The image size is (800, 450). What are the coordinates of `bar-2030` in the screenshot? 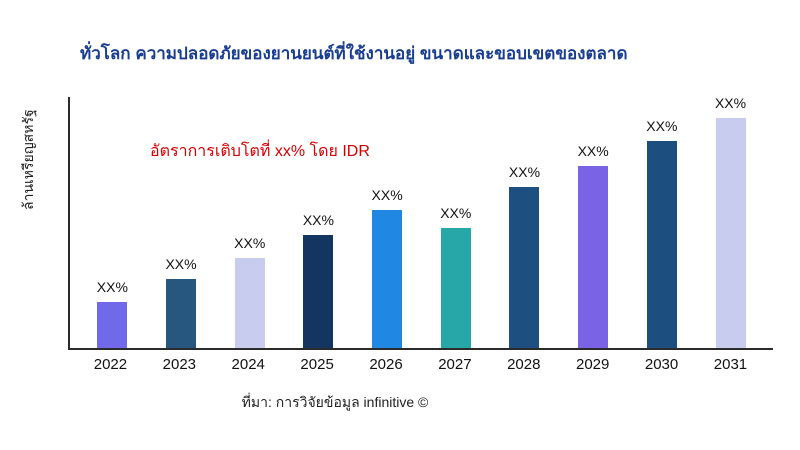 It's located at (661, 244).